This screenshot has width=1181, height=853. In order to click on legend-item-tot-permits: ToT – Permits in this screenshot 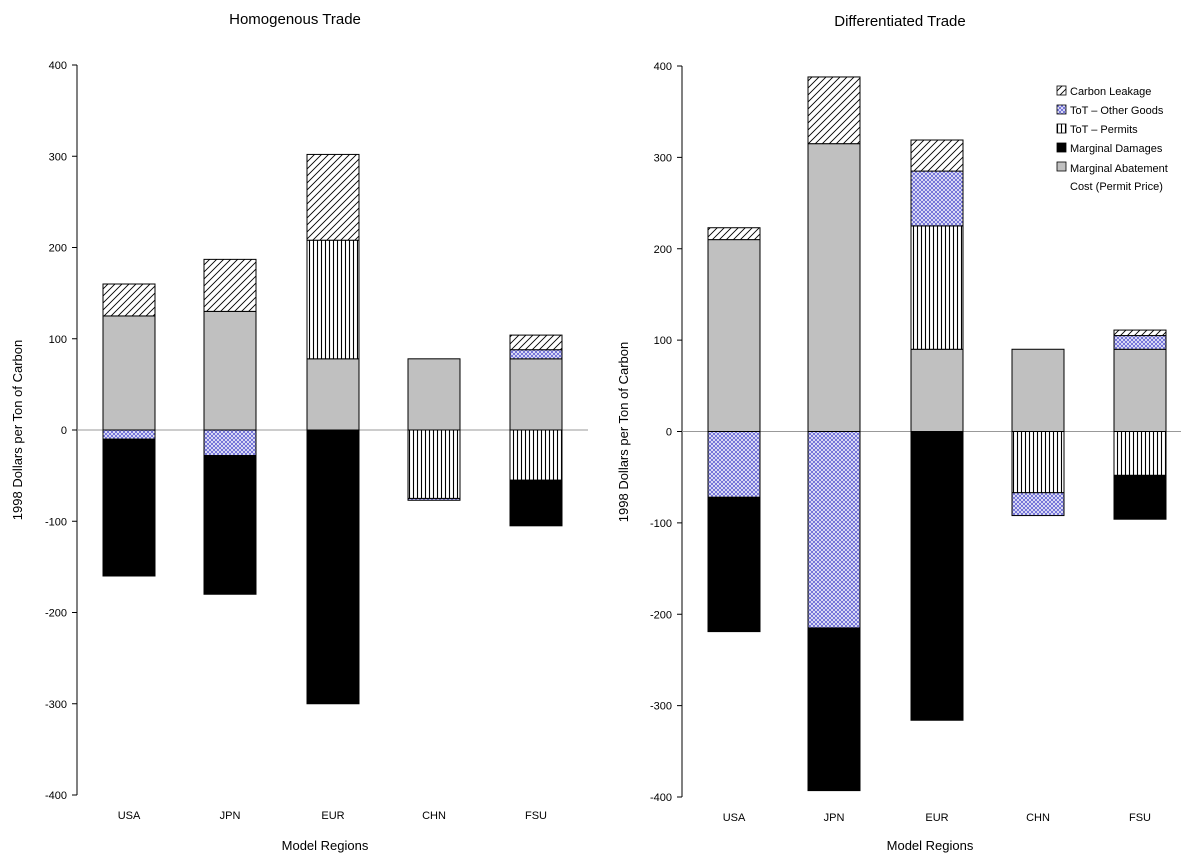, I will do `click(1097, 129)`.